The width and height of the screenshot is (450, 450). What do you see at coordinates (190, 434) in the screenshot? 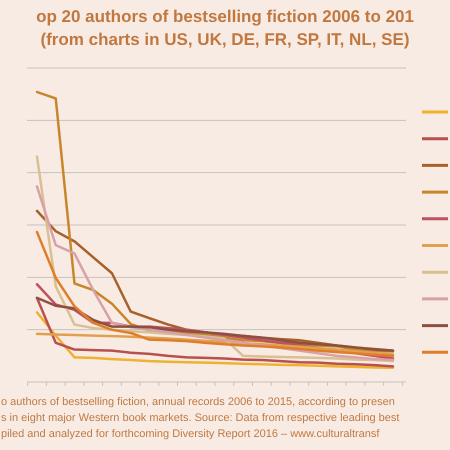
I see `text: piled and analyzed for forthcoming Diversity Report 2016 – www.culturaltransf` at bounding box center [190, 434].